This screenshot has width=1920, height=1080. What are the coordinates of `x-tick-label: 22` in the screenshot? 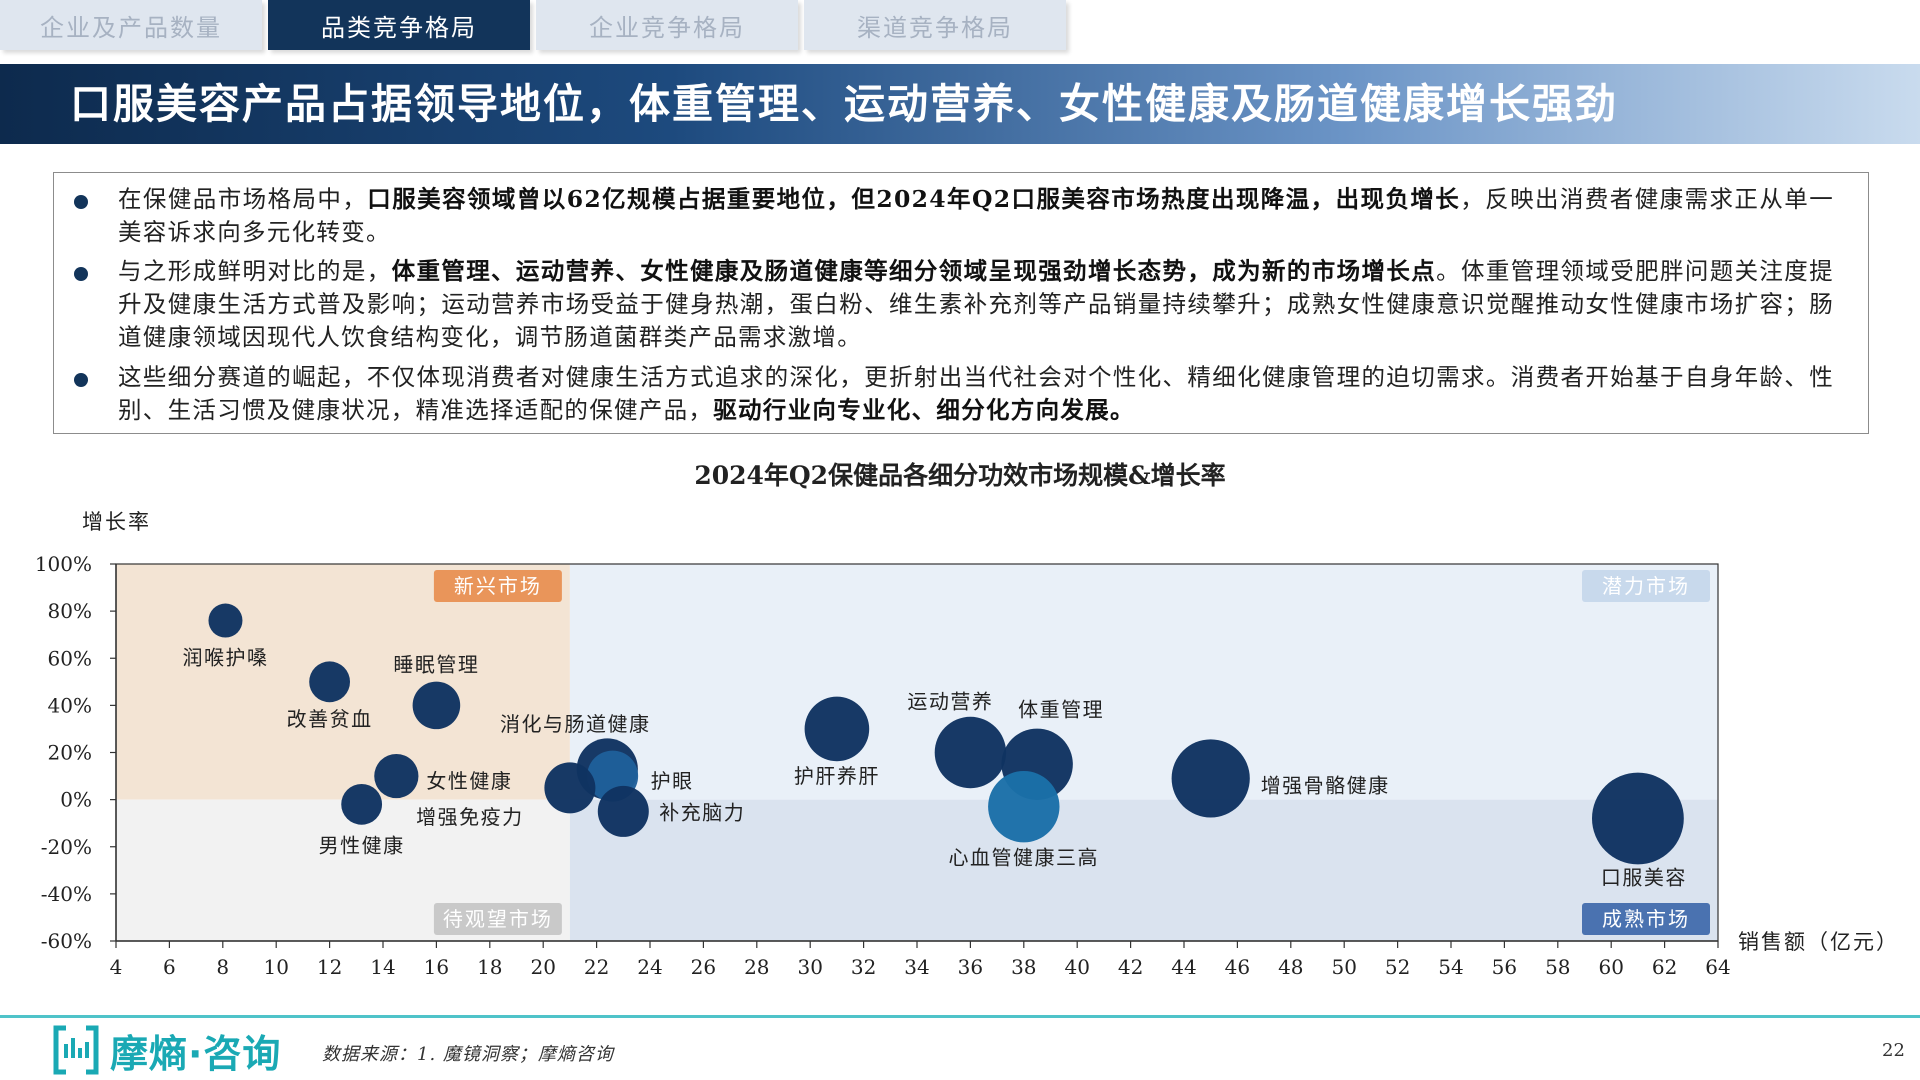 It's located at (596, 967).